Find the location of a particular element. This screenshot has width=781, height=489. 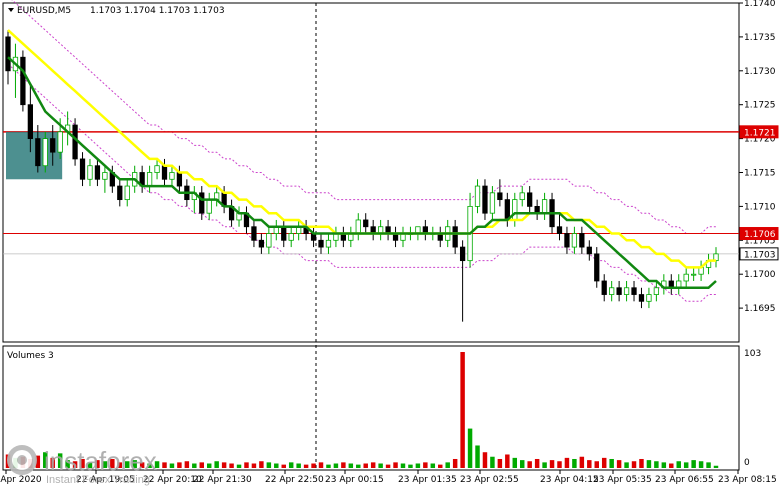

watermark-tagline: Instant Forex Trading is located at coordinates (98, 480).